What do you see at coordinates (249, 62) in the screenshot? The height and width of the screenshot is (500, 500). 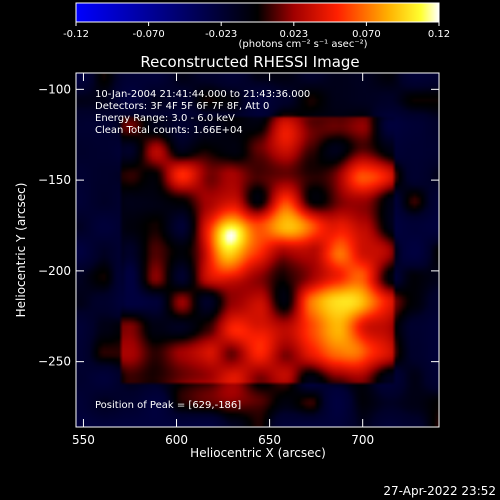 I see `chart-title: Reconstructed RHESSI Image` at bounding box center [249, 62].